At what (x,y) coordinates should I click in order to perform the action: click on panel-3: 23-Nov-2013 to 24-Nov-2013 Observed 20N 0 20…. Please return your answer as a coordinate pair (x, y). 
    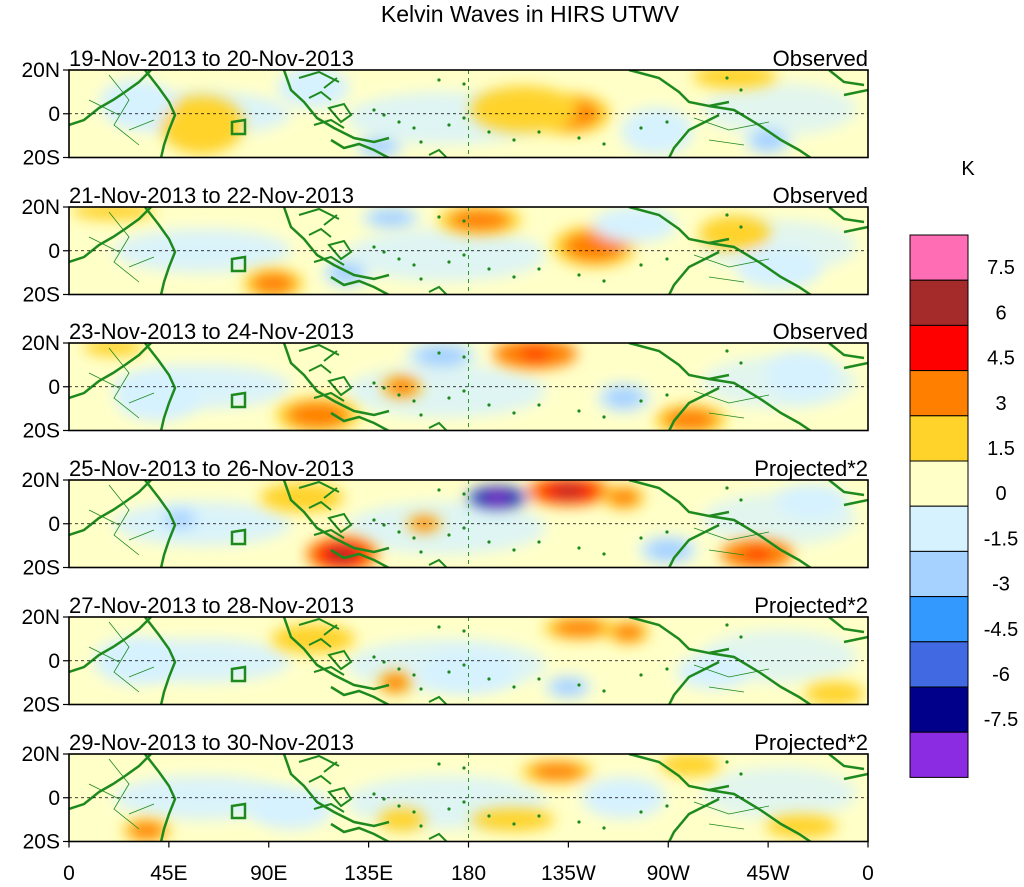
    Looking at the image, I should click on (445, 381).